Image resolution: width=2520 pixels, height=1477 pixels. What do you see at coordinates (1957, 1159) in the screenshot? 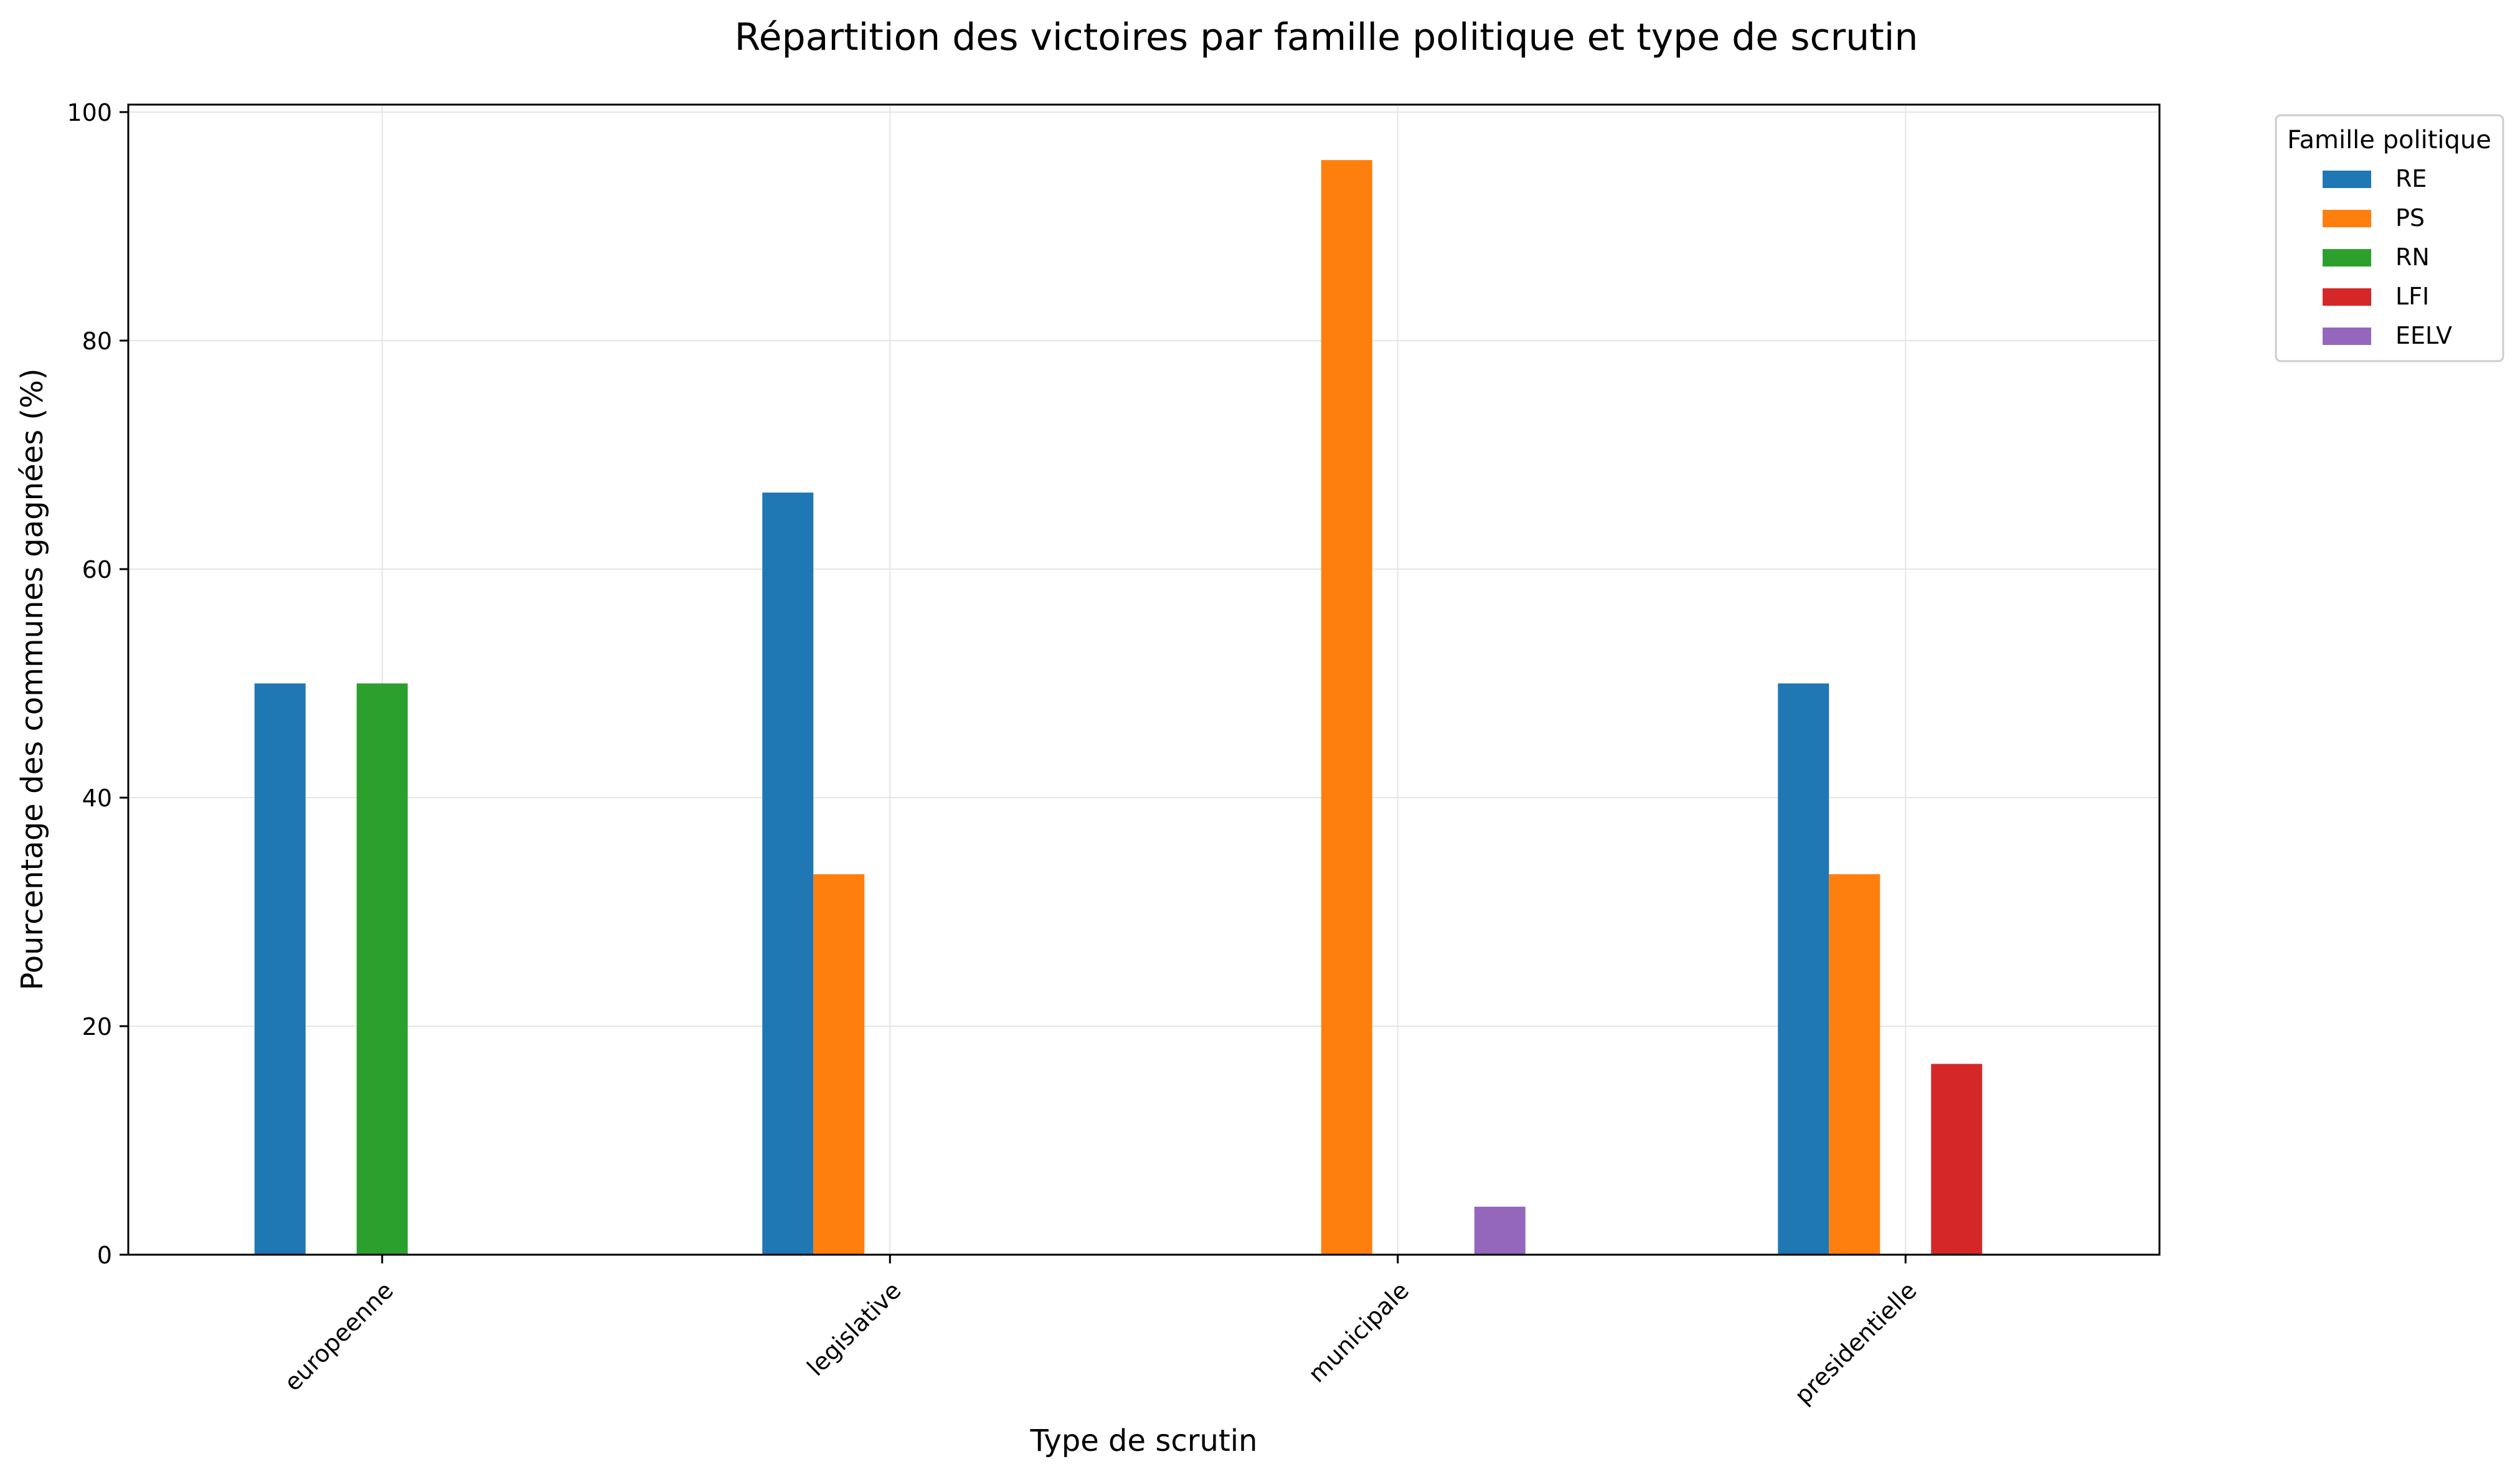
I see `bar-lfi-presidentielle` at bounding box center [1957, 1159].